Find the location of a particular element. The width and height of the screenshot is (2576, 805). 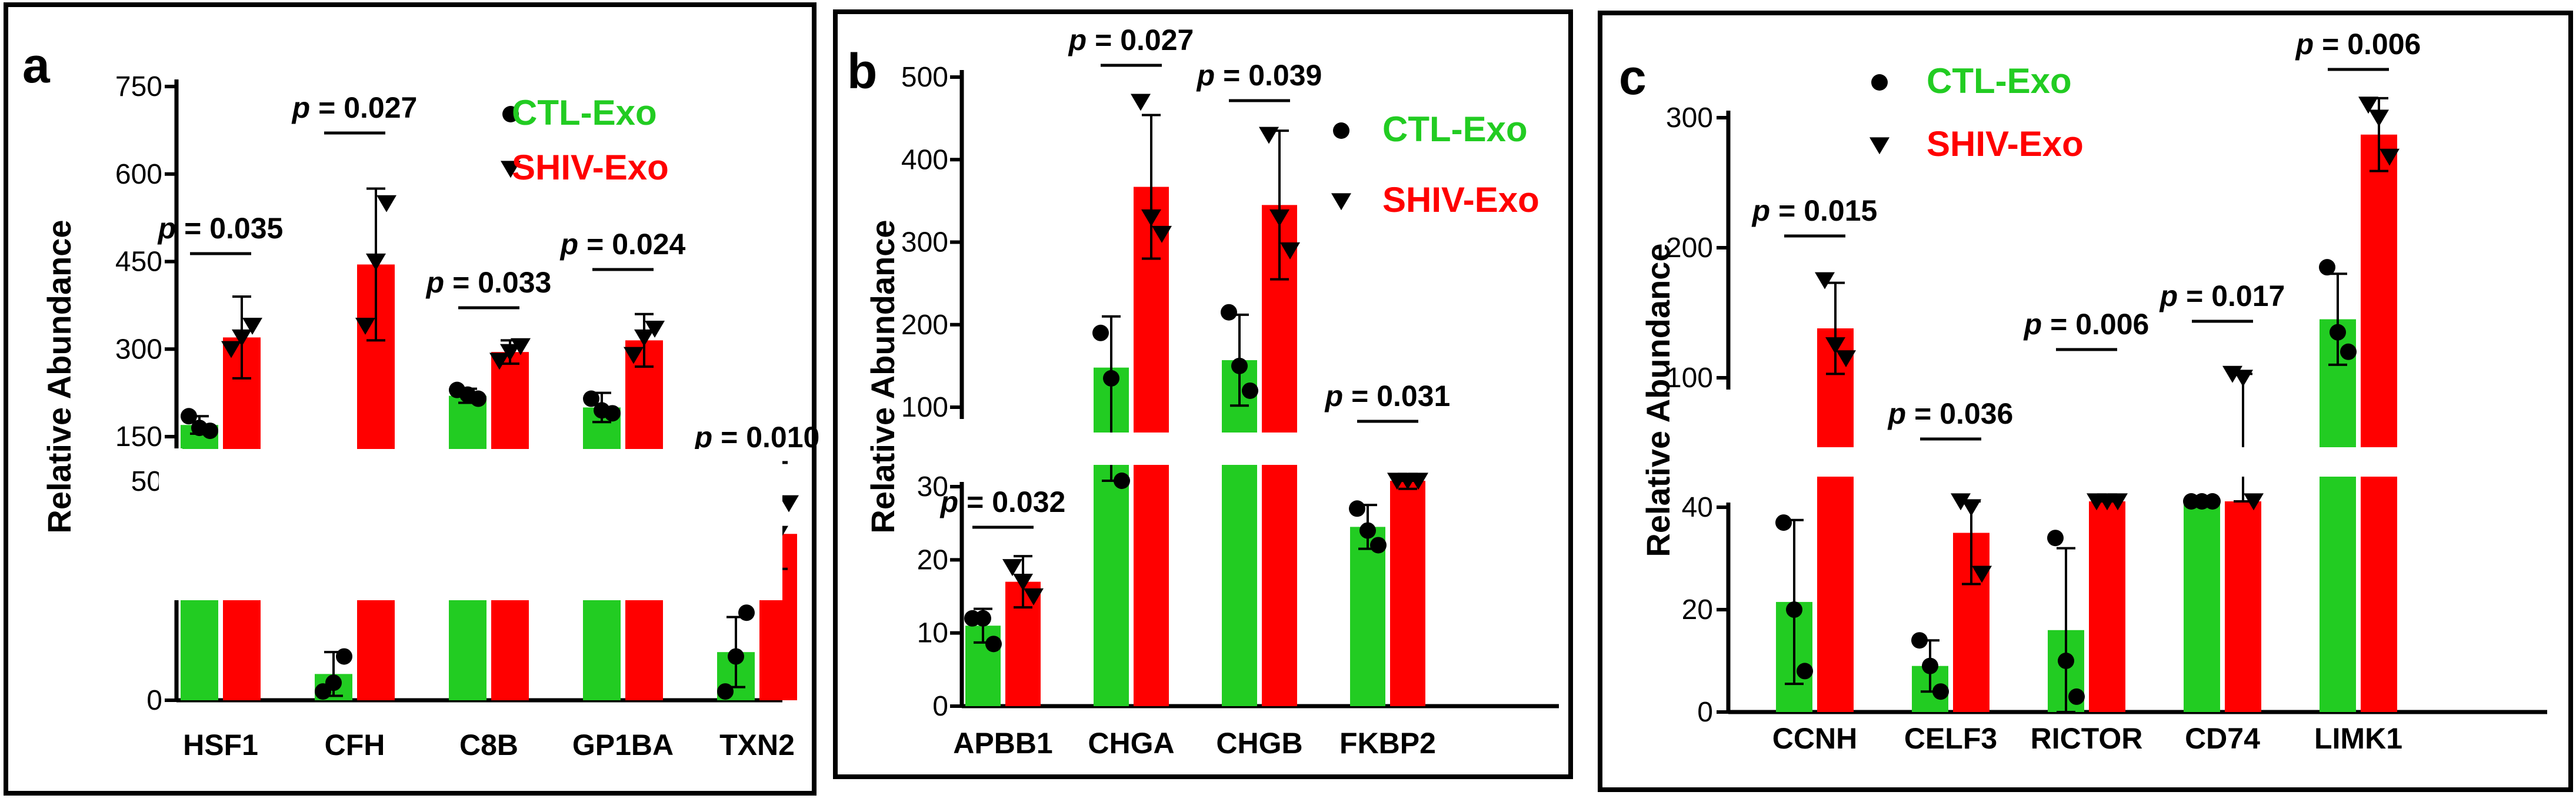

panel-b-tick-label-upper-3: 400 is located at coordinates (924, 159).